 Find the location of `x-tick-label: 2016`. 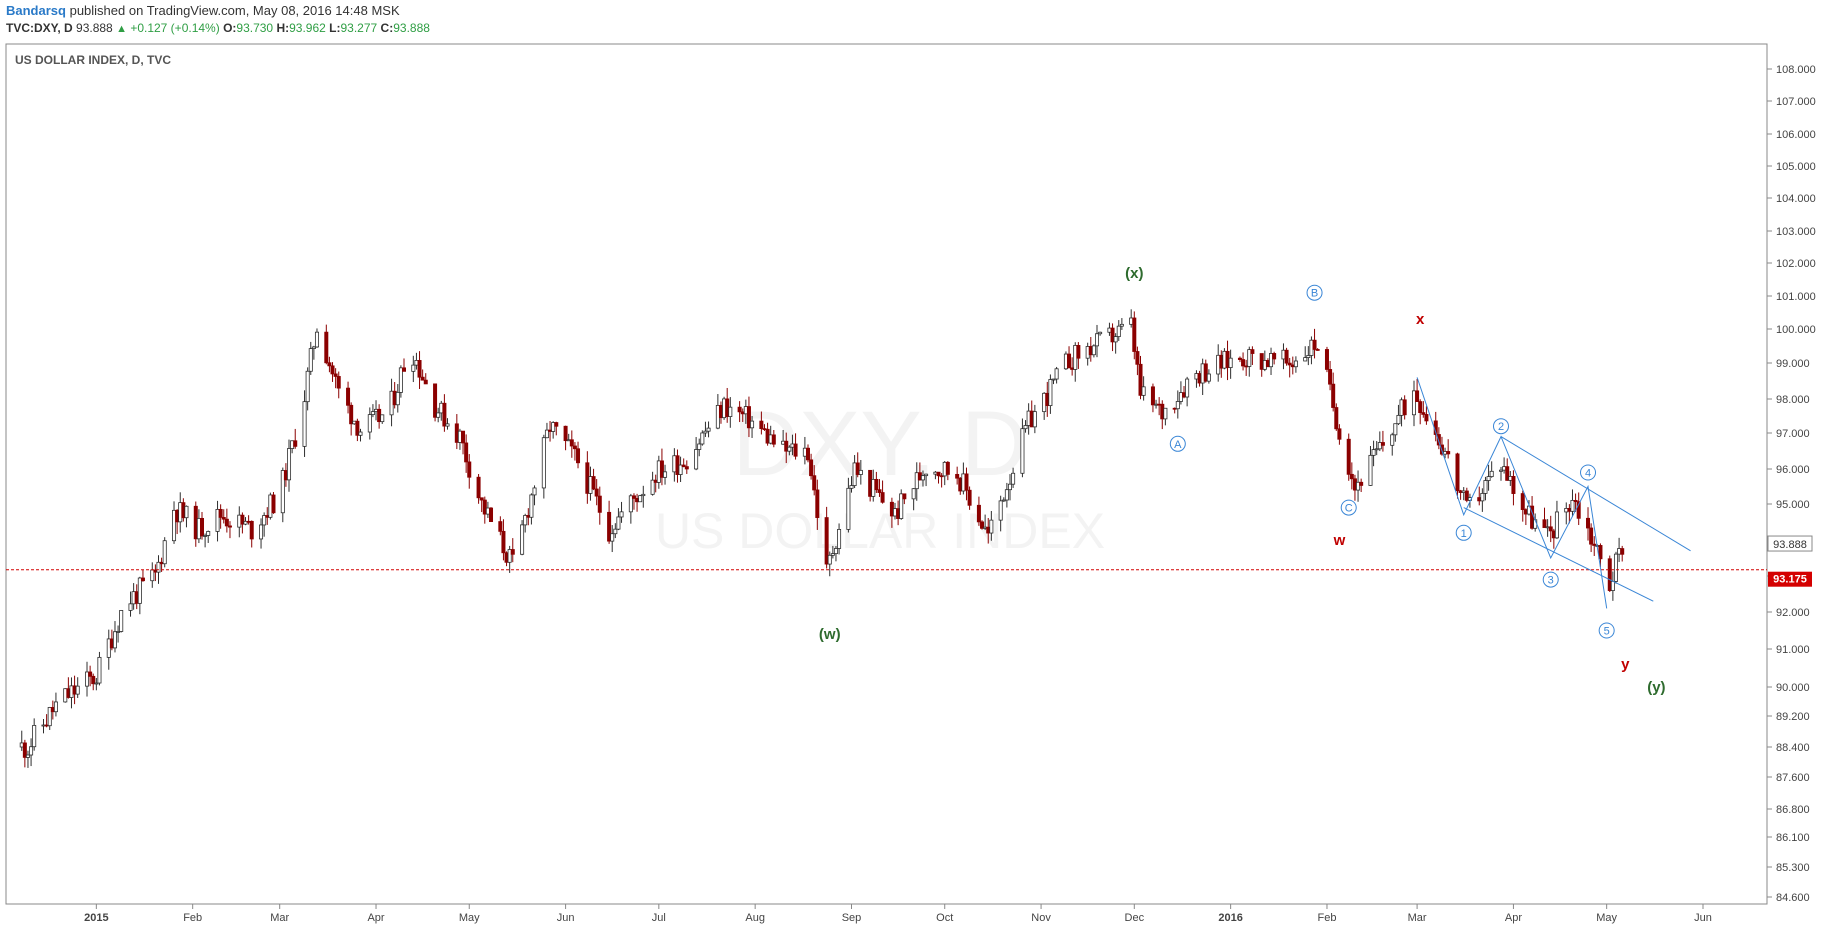

x-tick-label: 2016 is located at coordinates (1230, 918).